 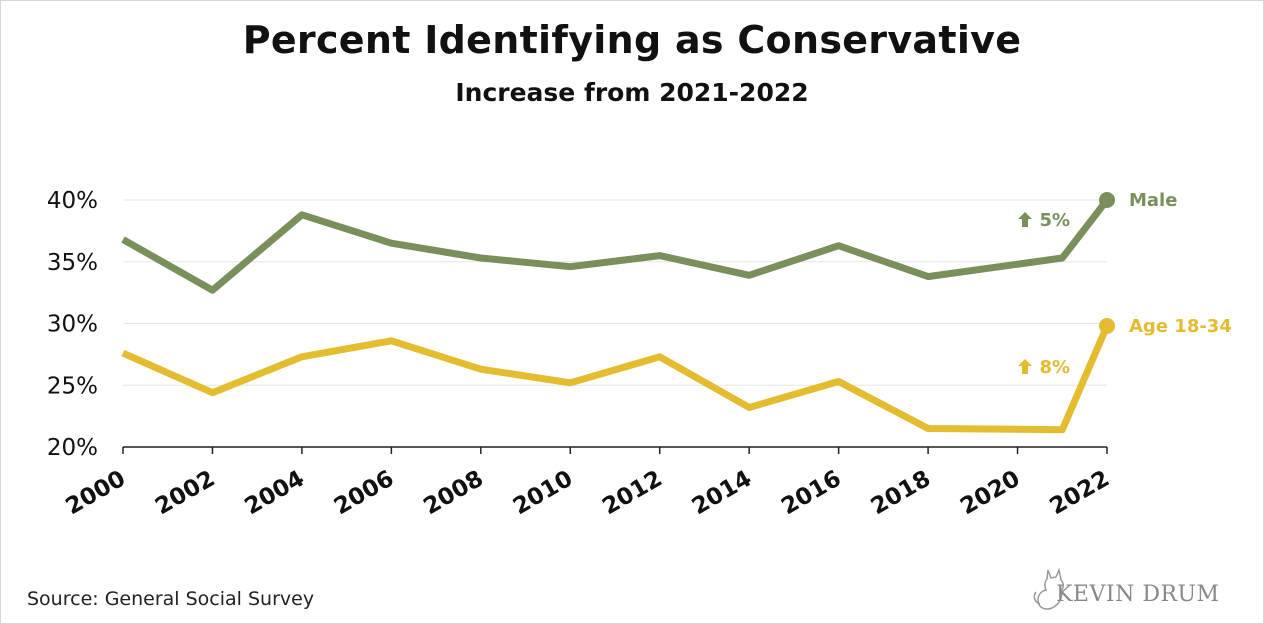 I want to click on series-label: Age 18-34, so click(x=1180, y=326).